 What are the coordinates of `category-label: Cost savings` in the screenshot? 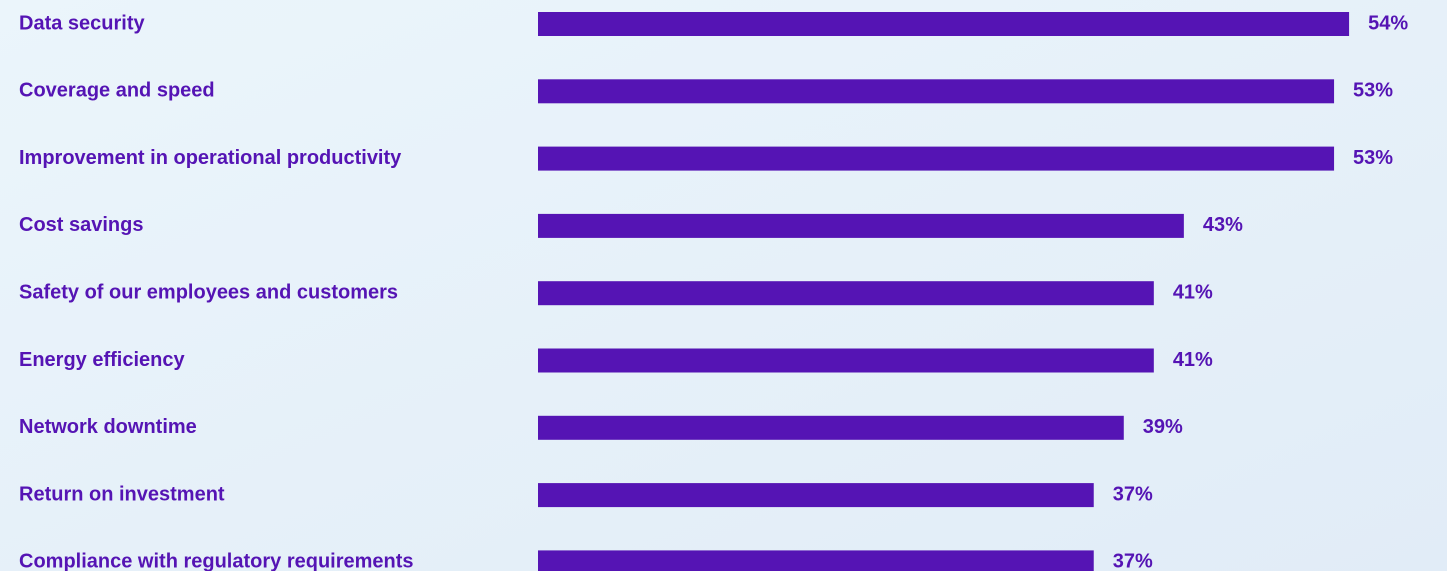 It's located at (81, 225).